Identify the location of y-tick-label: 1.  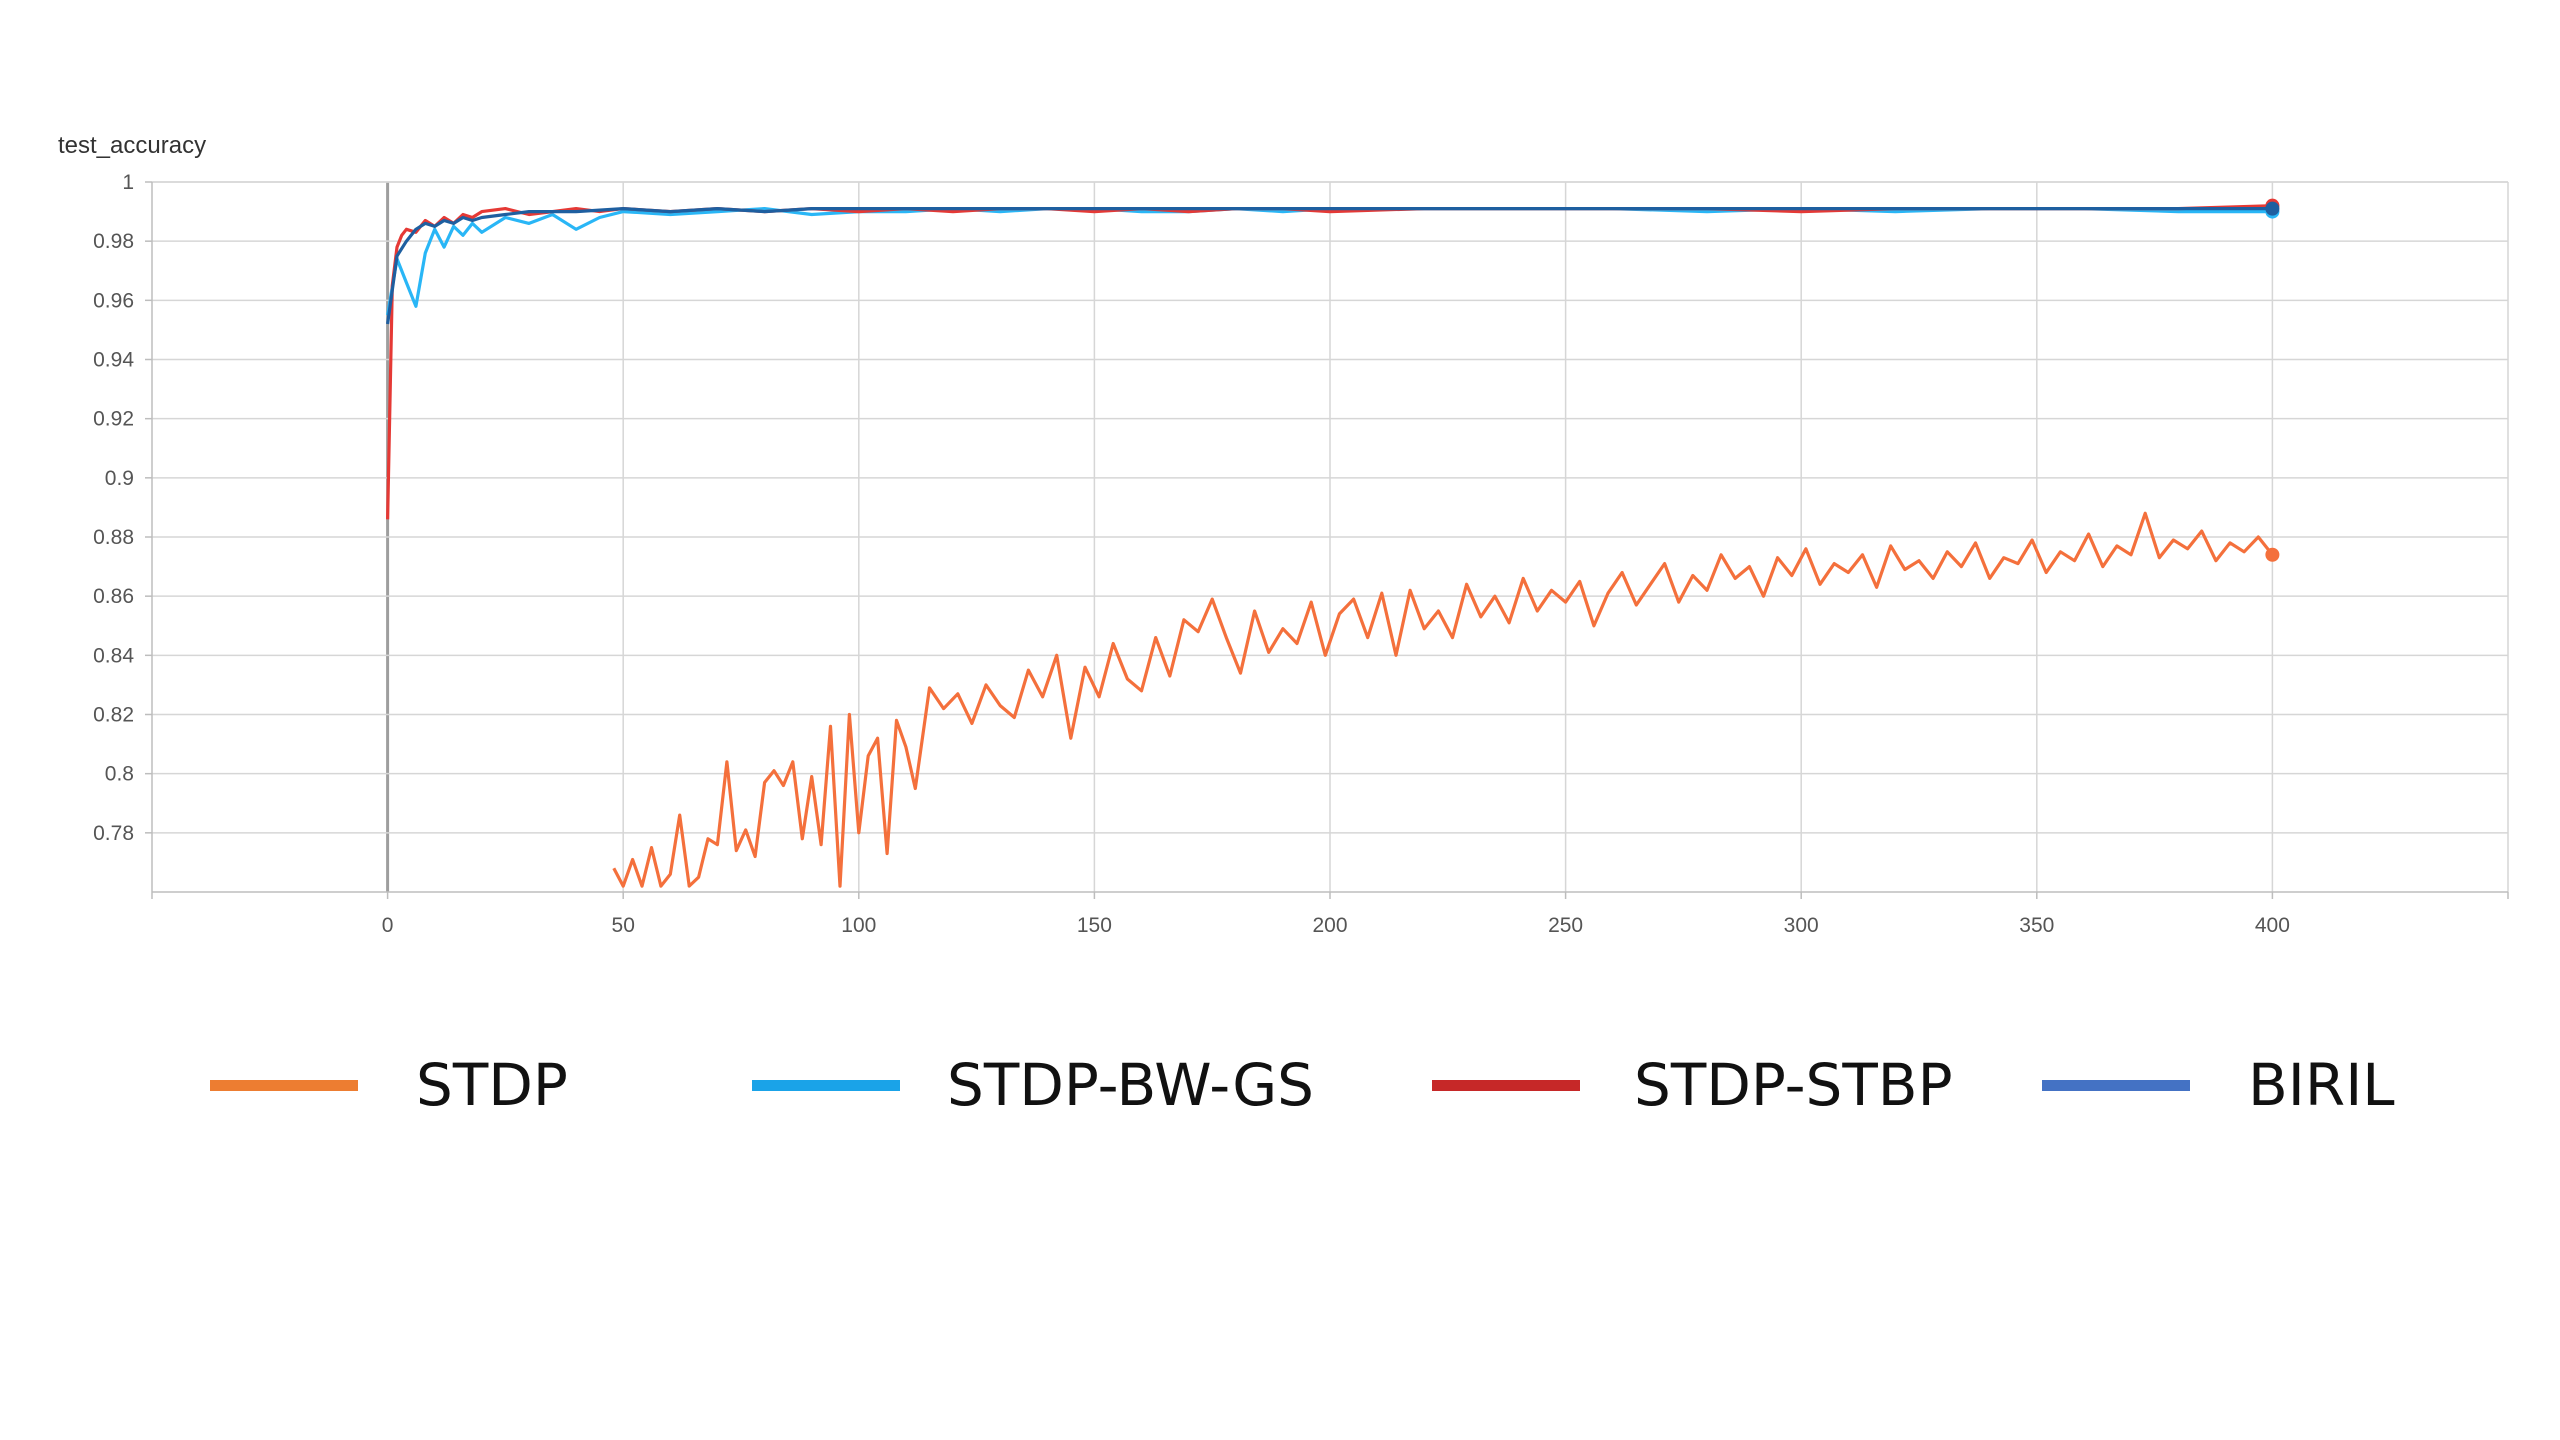
(128, 182).